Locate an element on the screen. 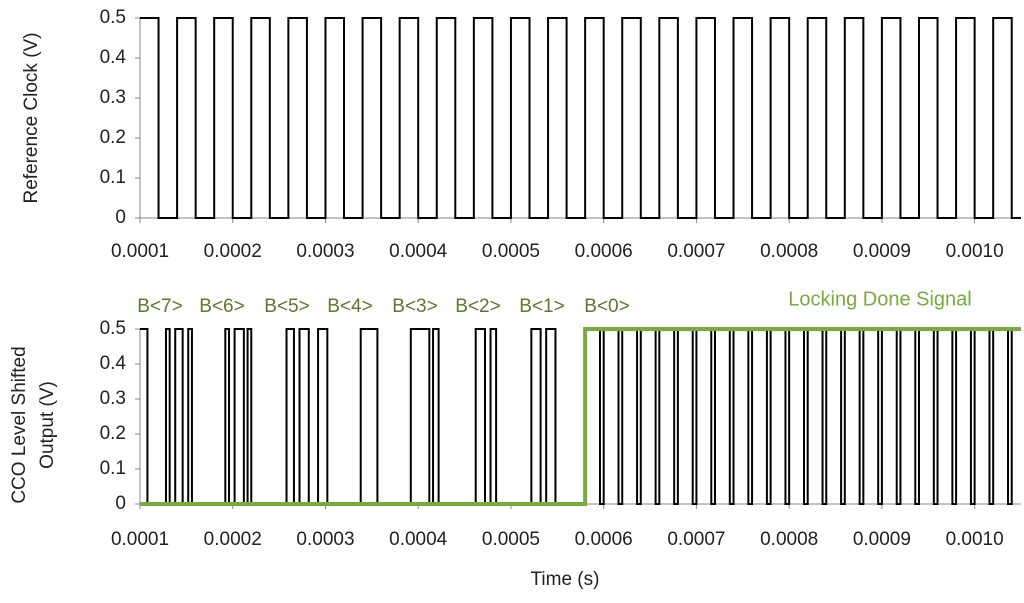 The width and height of the screenshot is (1024, 603). y-axis-label: Reference Clock (V) is located at coordinates (31, 117).